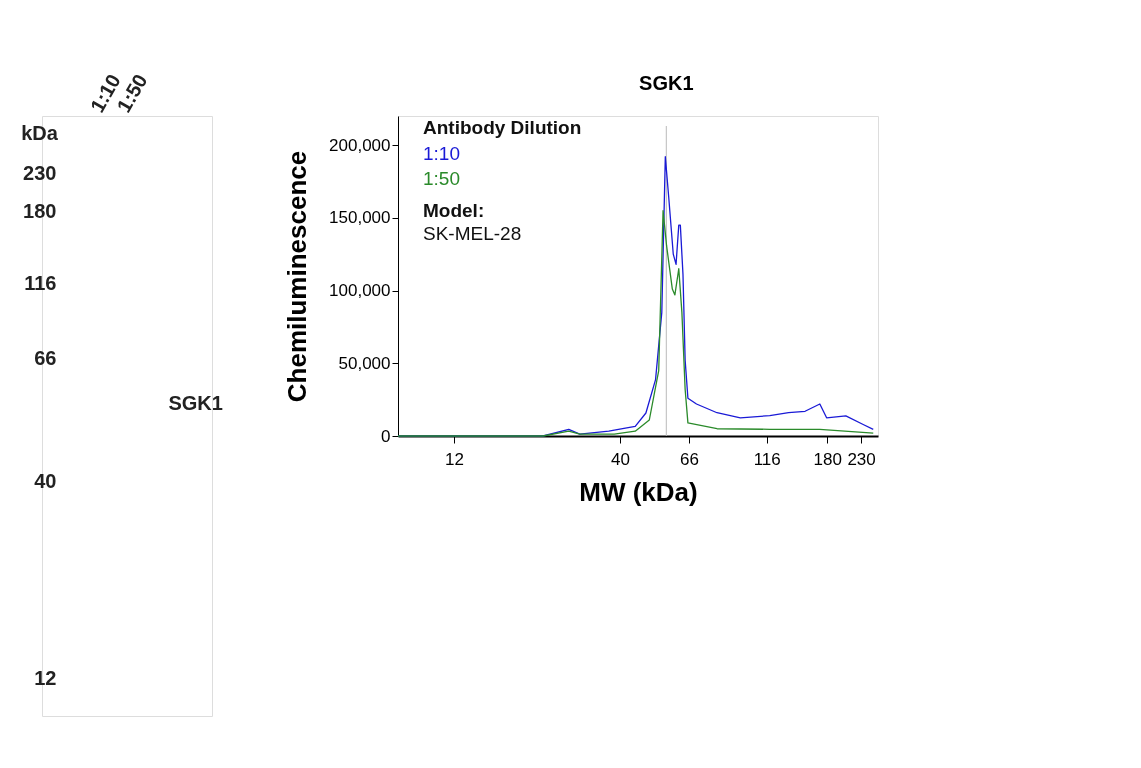 This screenshot has height=768, width=1141. What do you see at coordinates (45, 358) in the screenshot?
I see `text: 66` at bounding box center [45, 358].